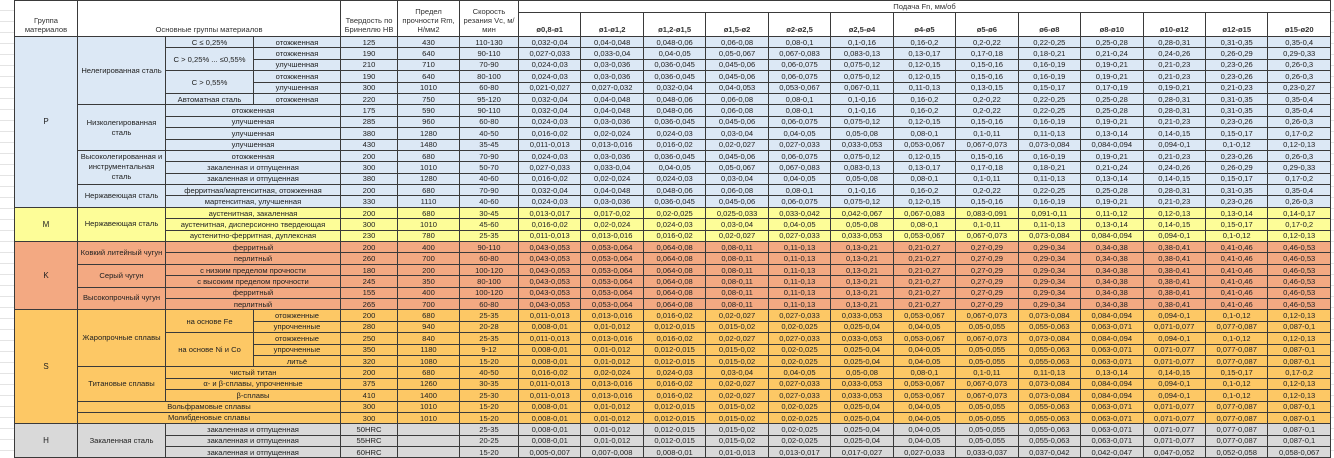  Describe the element at coordinates (987, 87) in the screenshot. I see `feed-value: 0,13-0,15` at that location.